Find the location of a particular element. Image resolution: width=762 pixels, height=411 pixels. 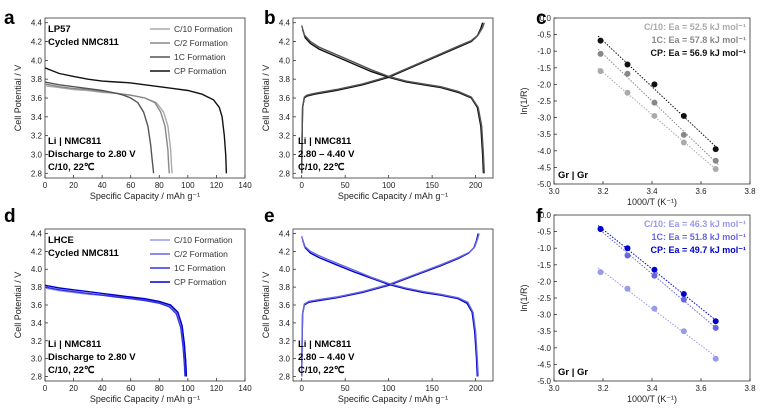

panel-info-line: Cycled NMC811 is located at coordinates (83, 42).